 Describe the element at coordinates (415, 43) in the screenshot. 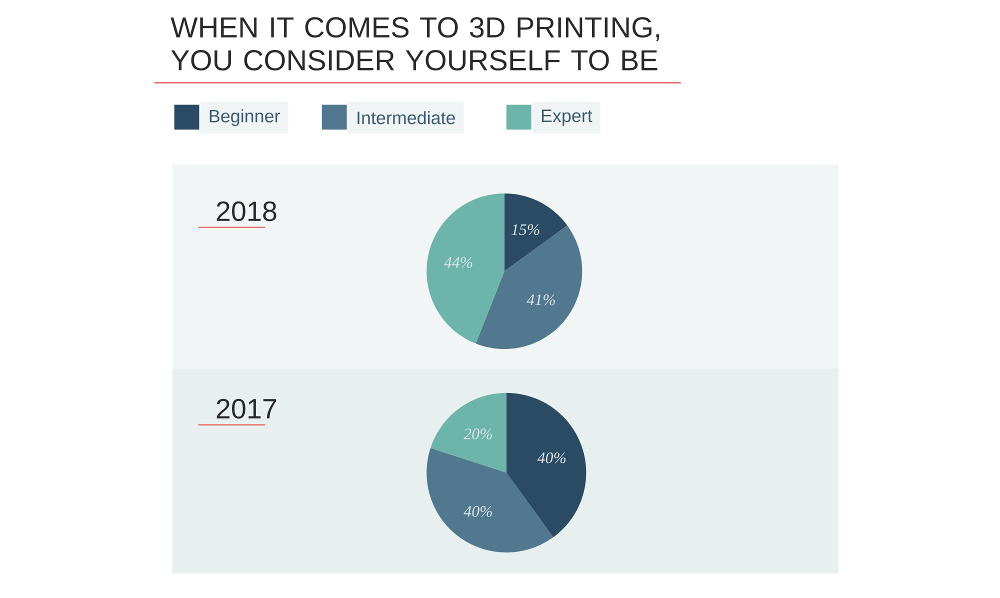

I see `chart-title: WHEN IT COMES TO 3D PRINTING, YOU CONSIDER YOURSELF TO BE` at that location.